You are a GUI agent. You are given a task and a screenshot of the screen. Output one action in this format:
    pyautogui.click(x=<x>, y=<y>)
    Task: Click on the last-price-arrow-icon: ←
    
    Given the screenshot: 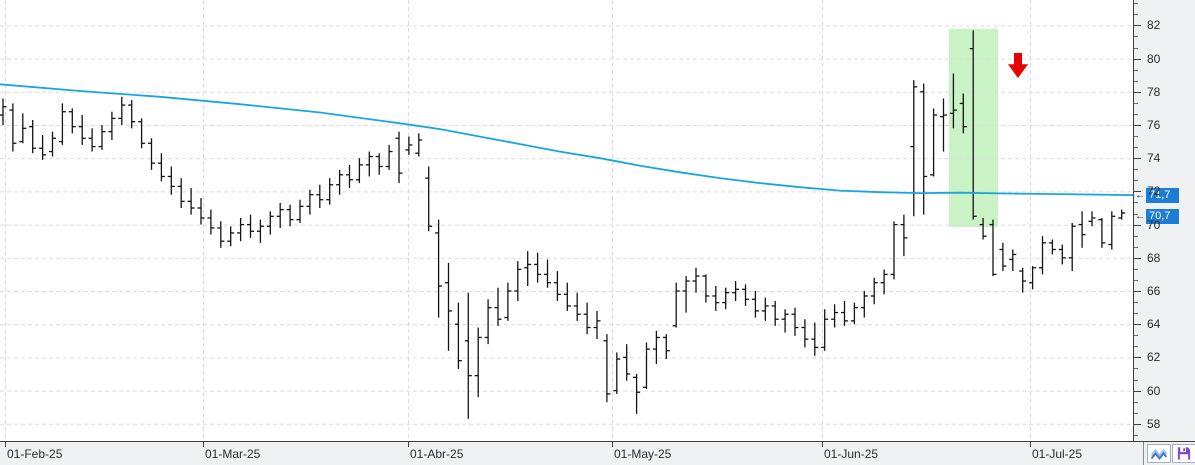 What is the action you would take?
    pyautogui.click(x=1140, y=216)
    